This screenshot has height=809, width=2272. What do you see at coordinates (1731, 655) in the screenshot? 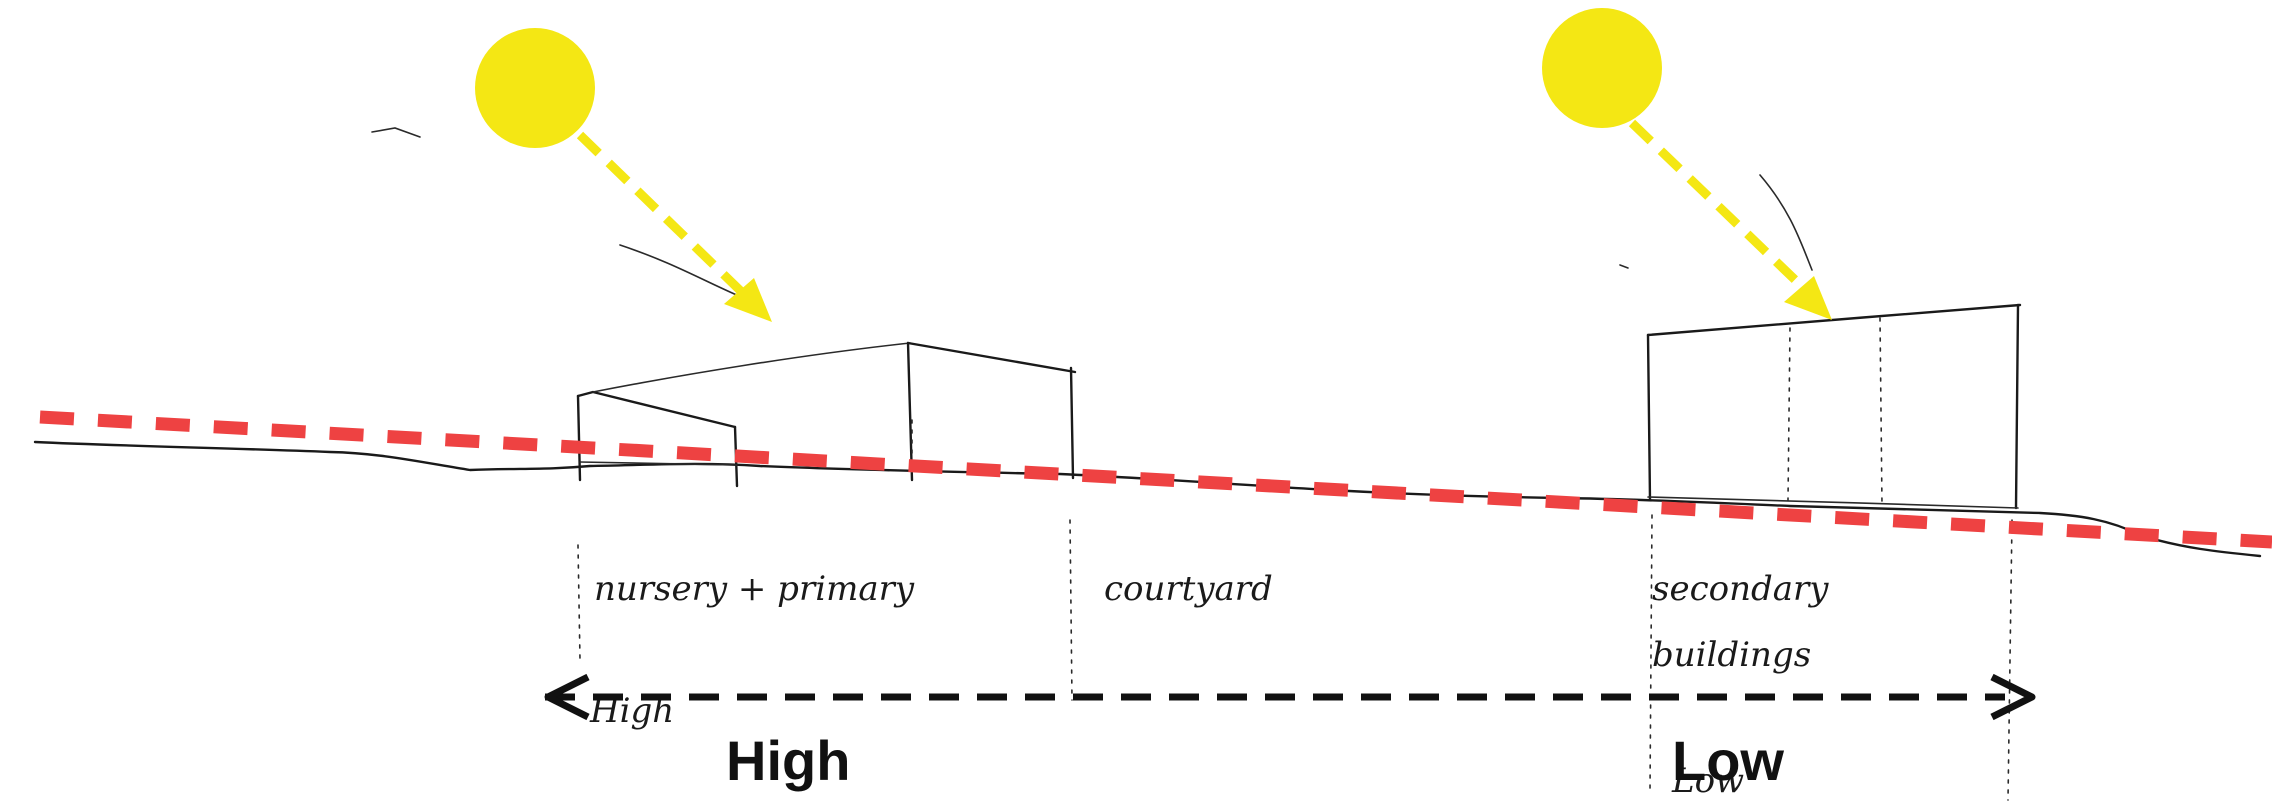
I see `label-secondary-line2: buildings` at bounding box center [1731, 655].